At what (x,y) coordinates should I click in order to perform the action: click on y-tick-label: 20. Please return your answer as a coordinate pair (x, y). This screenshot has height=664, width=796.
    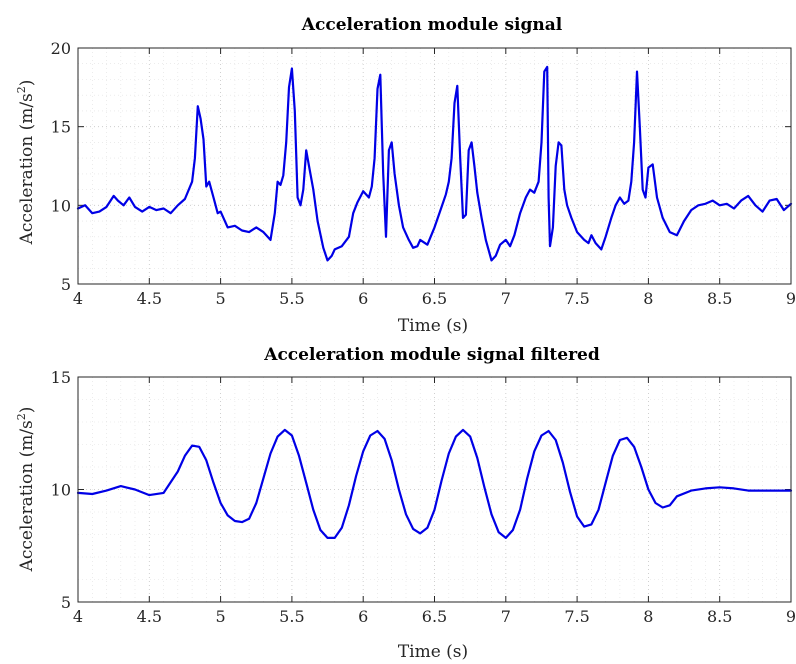
    Looking at the image, I should click on (61, 48).